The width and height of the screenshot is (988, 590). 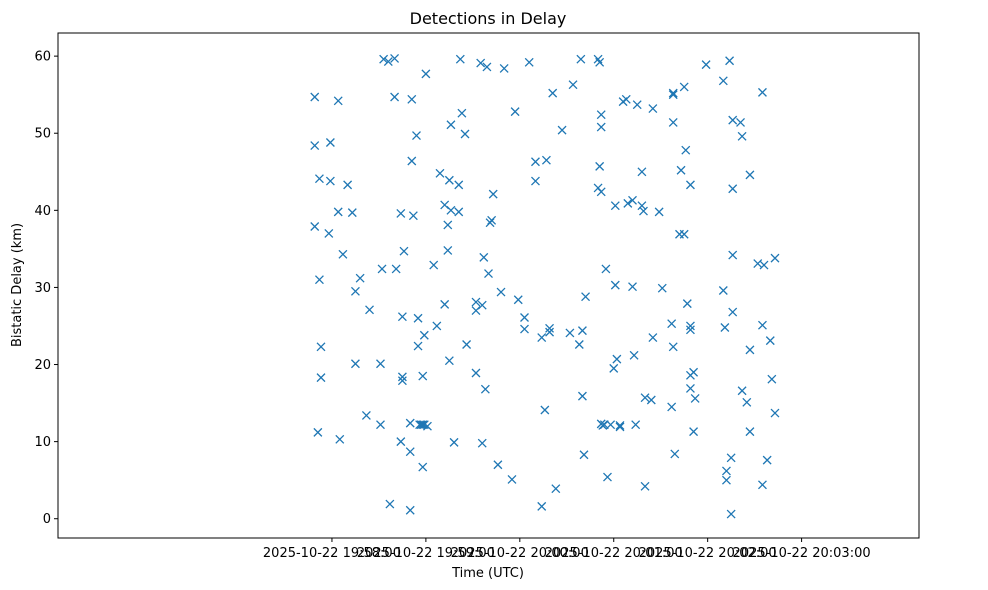 I want to click on y-tick-label: 10, so click(x=42, y=442).